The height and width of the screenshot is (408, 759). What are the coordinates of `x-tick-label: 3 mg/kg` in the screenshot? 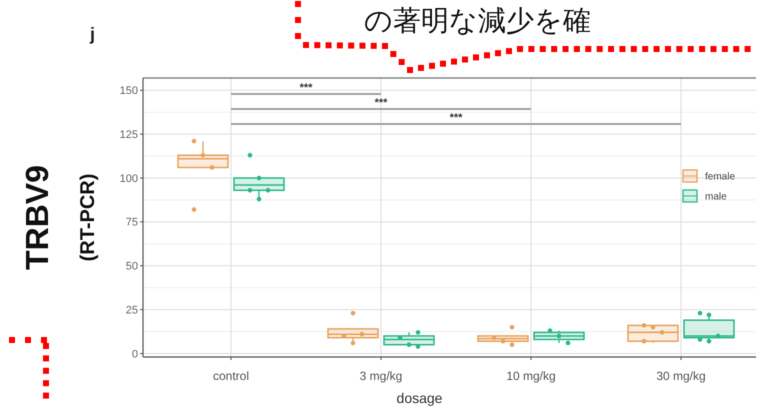 It's located at (381, 376).